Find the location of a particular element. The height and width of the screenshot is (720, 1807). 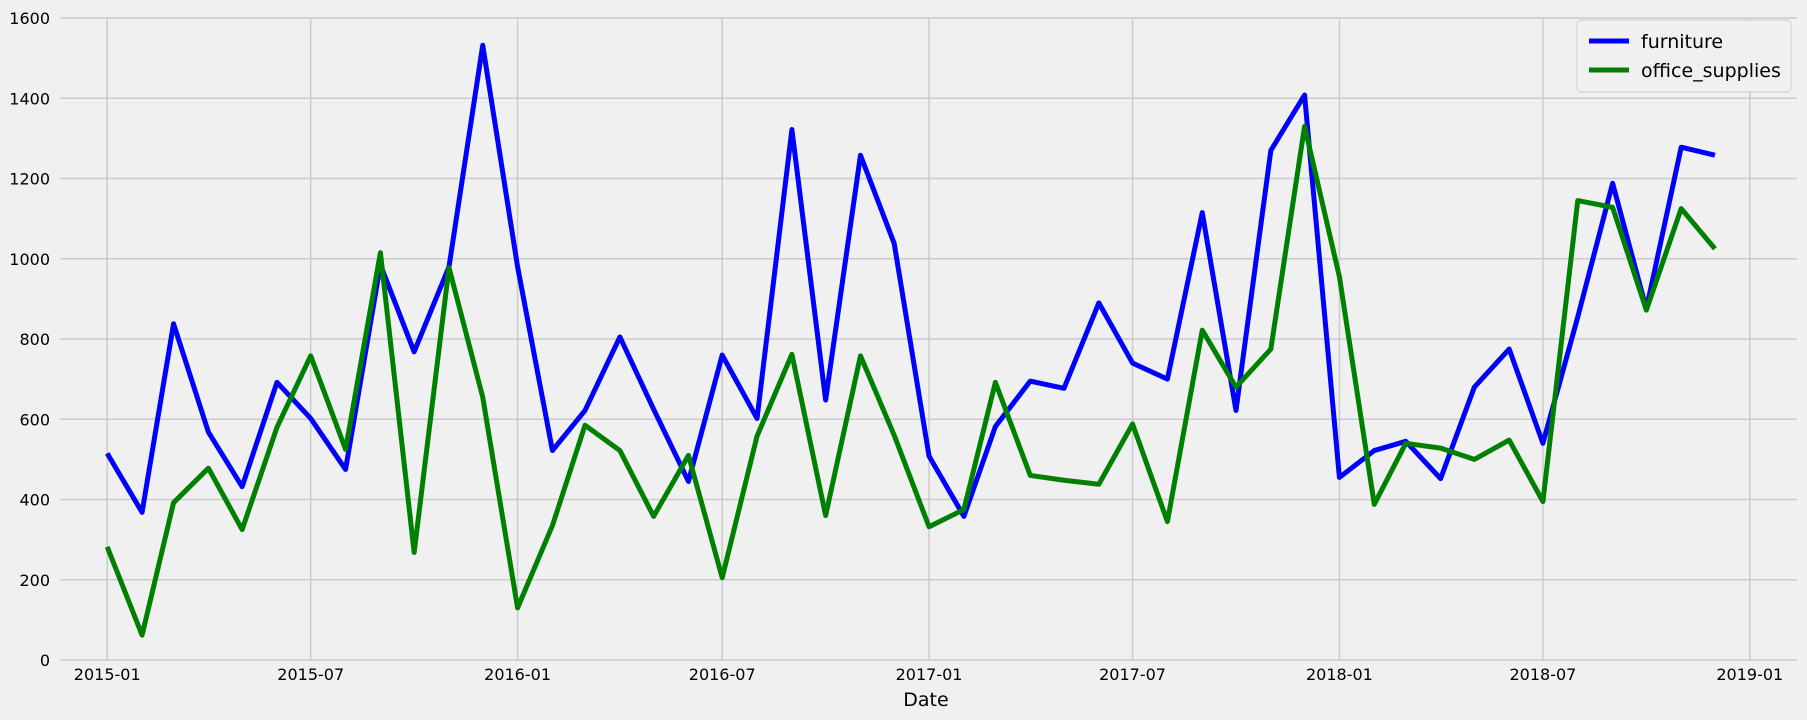

y-tick-label: 600 is located at coordinates (34, 419).